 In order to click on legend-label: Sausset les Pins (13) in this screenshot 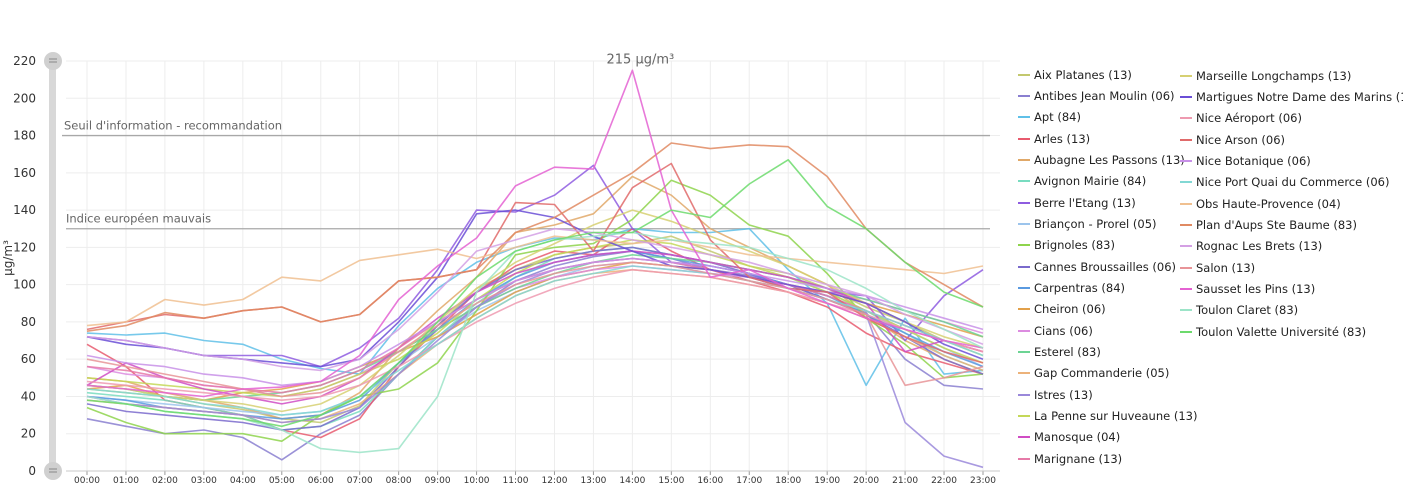, I will do `click(1256, 289)`.